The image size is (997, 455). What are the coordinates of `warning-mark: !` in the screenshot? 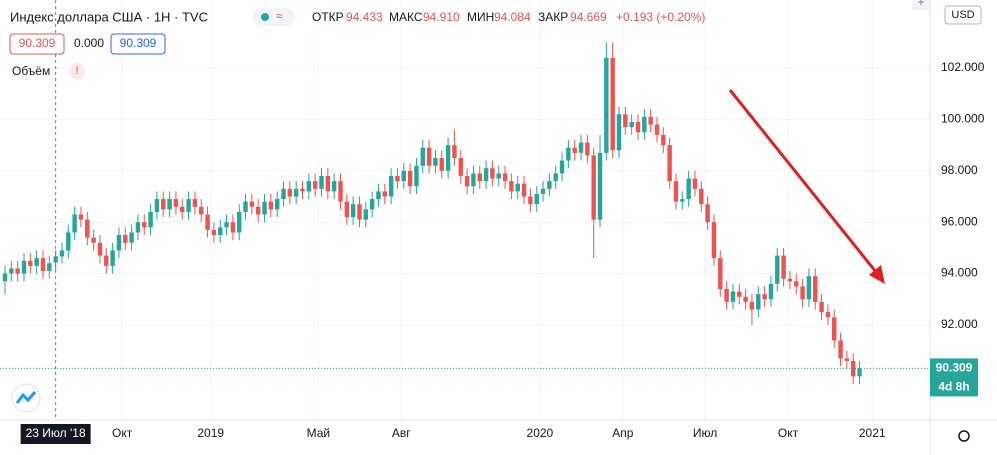 It's located at (76, 71).